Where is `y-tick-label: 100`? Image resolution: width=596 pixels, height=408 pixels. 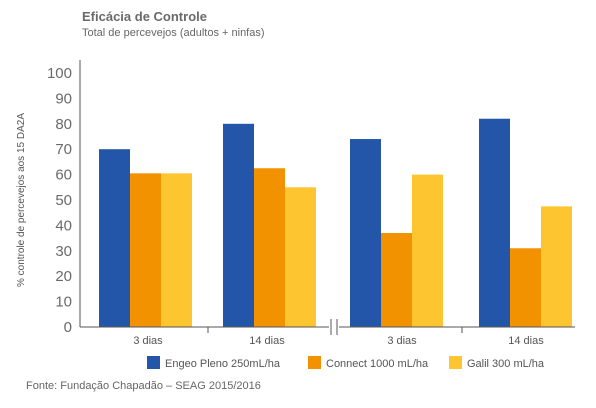 y-tick-label: 100 is located at coordinates (59, 73).